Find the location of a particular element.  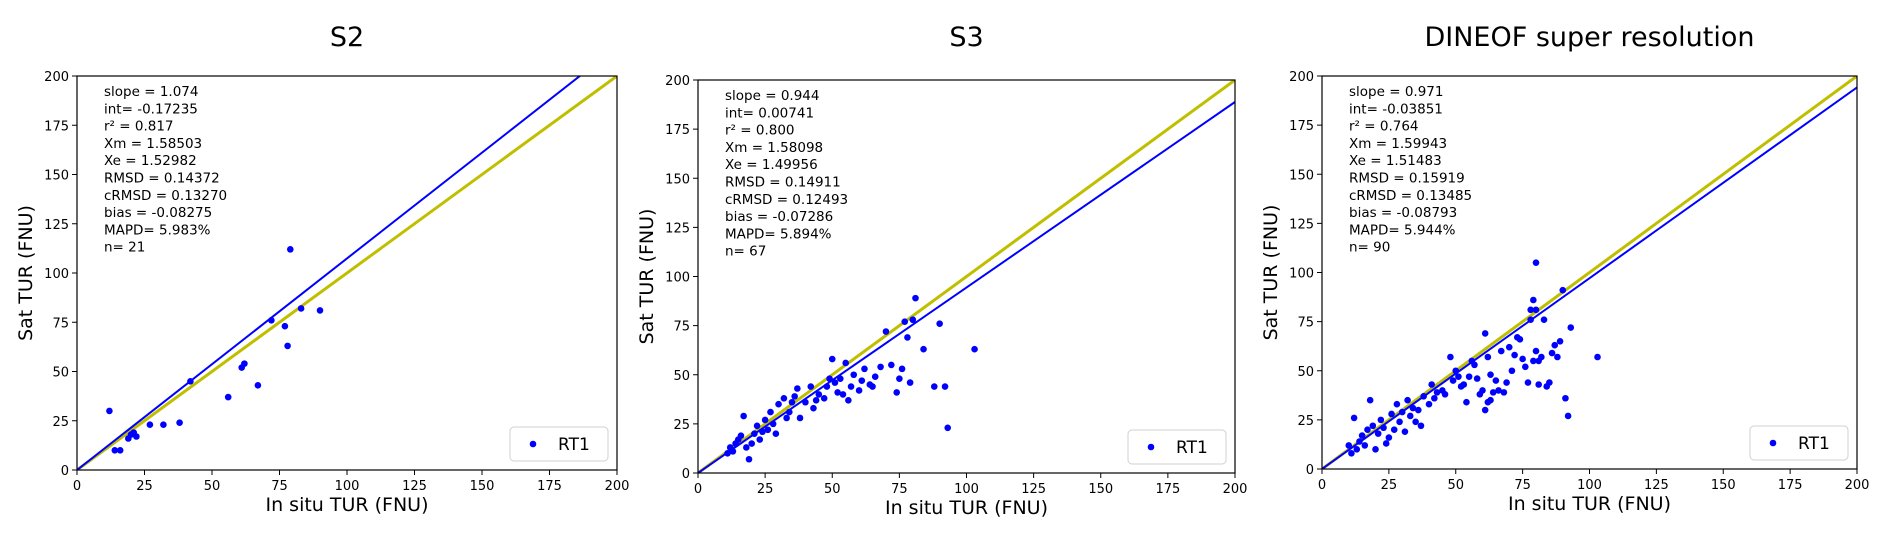

x-axis-label: In situ TUR (FNU) is located at coordinates (1589, 504).